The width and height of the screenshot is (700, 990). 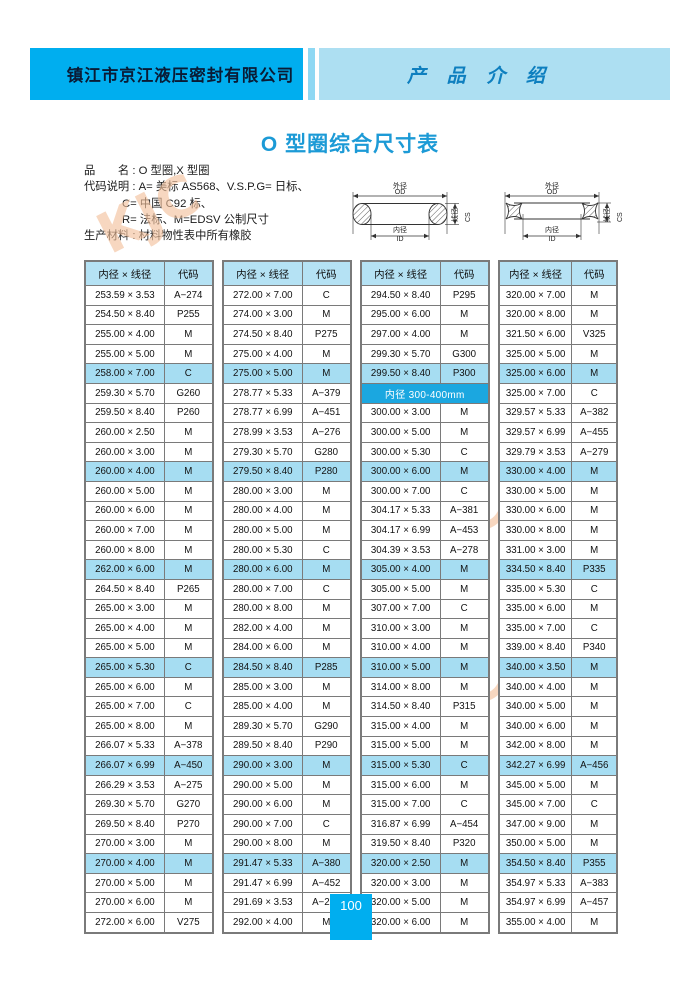 What do you see at coordinates (400, 609) in the screenshot?
I see `cell-size: 307.00 × 7.00` at bounding box center [400, 609].